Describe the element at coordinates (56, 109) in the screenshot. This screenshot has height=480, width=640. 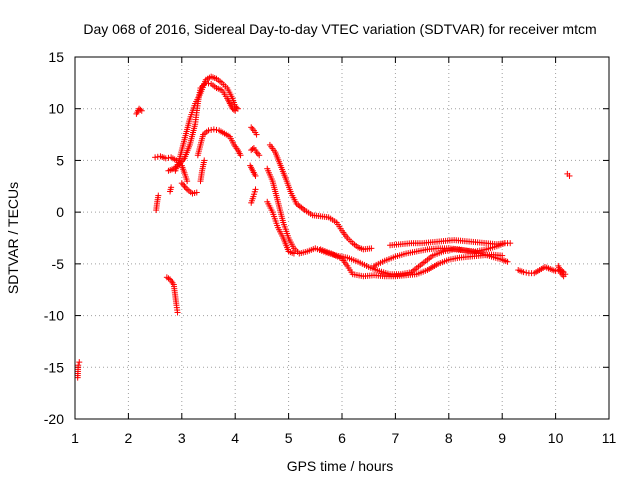
I see `y-tick-label: 10` at that location.